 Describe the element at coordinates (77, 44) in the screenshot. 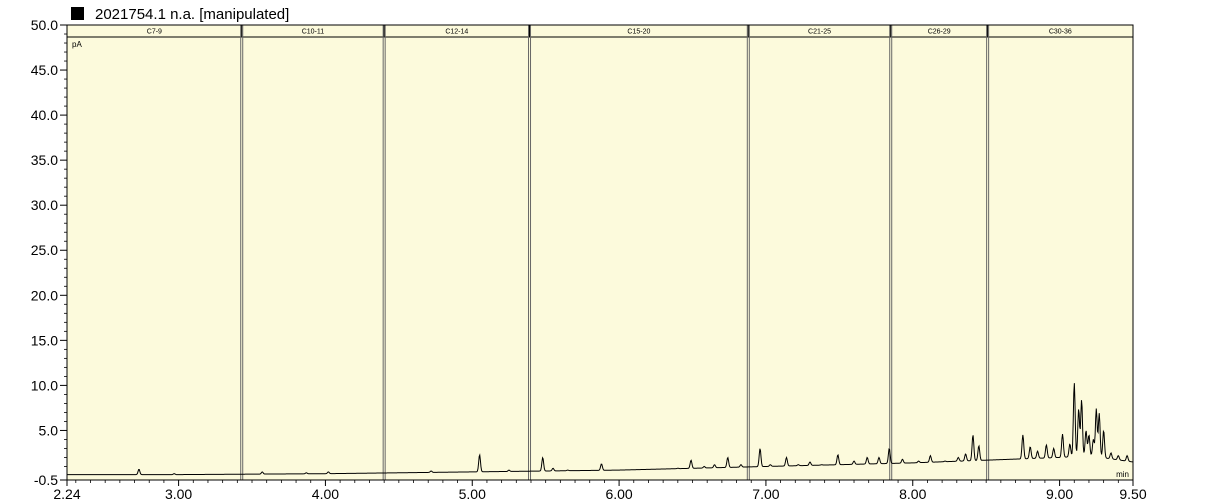

I see `y-axis-unit-label: pA` at that location.